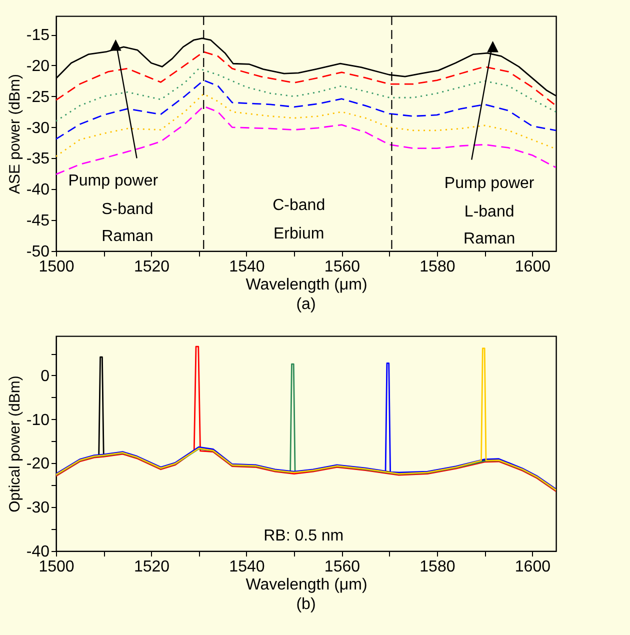 This screenshot has height=635, width=630. What do you see at coordinates (15, 444) in the screenshot?
I see `y-axis-title: Optical power (dBm)` at bounding box center [15, 444].